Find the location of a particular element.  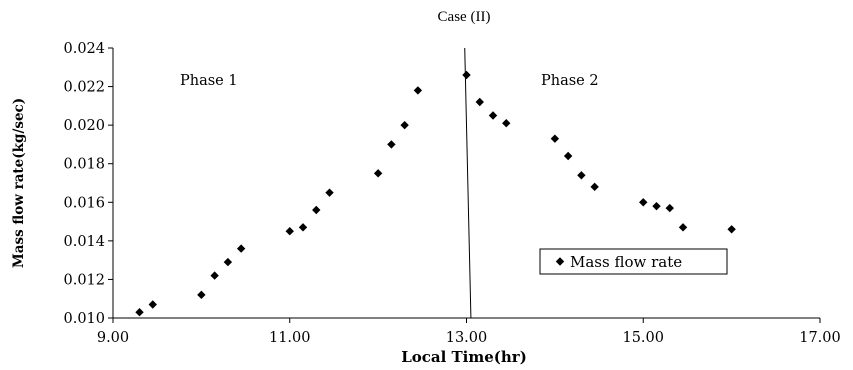

y-axis-title: Mass flow rate(kg/sec) is located at coordinates (19, 183).